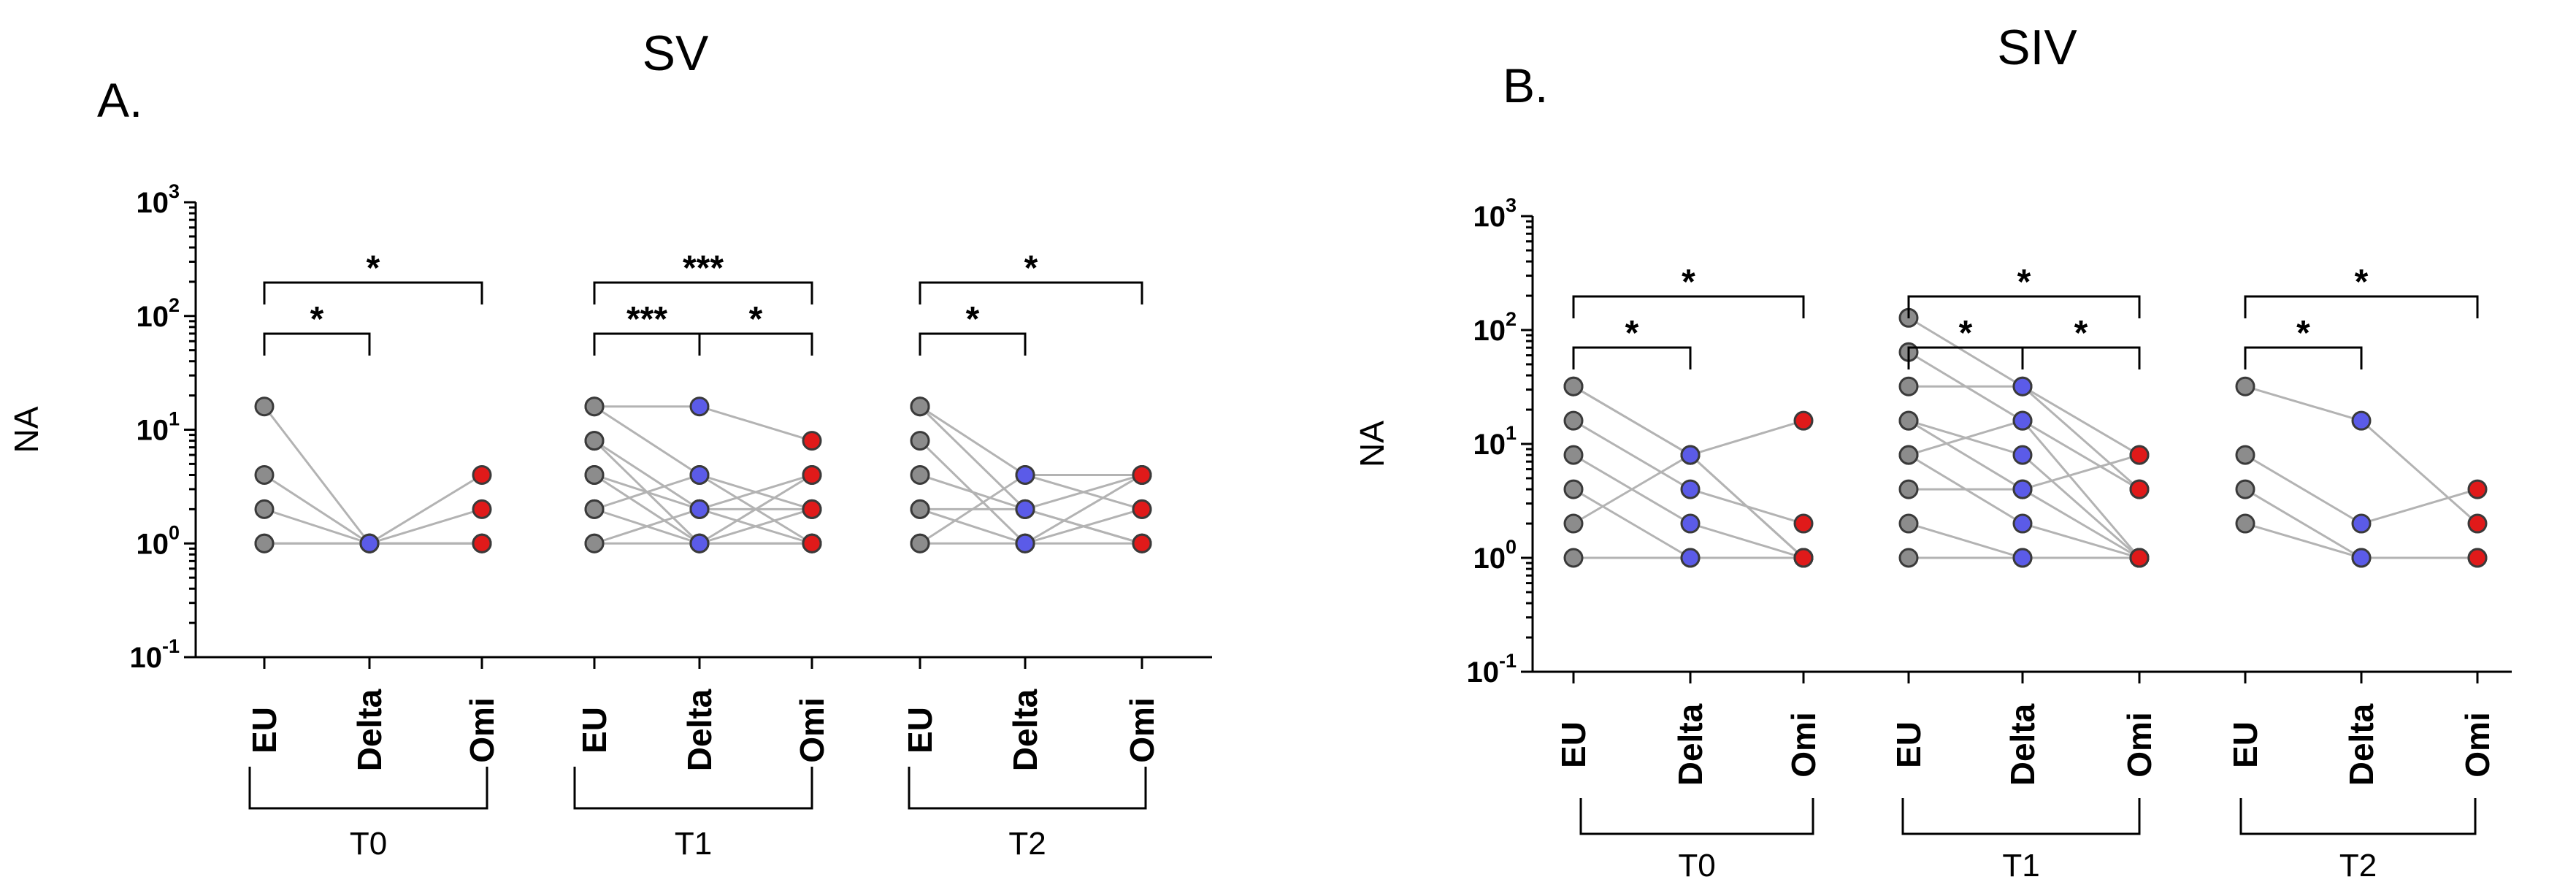 This screenshot has width=2576, height=893. I want to click on y-tick-exponent: 3, so click(174, 191).